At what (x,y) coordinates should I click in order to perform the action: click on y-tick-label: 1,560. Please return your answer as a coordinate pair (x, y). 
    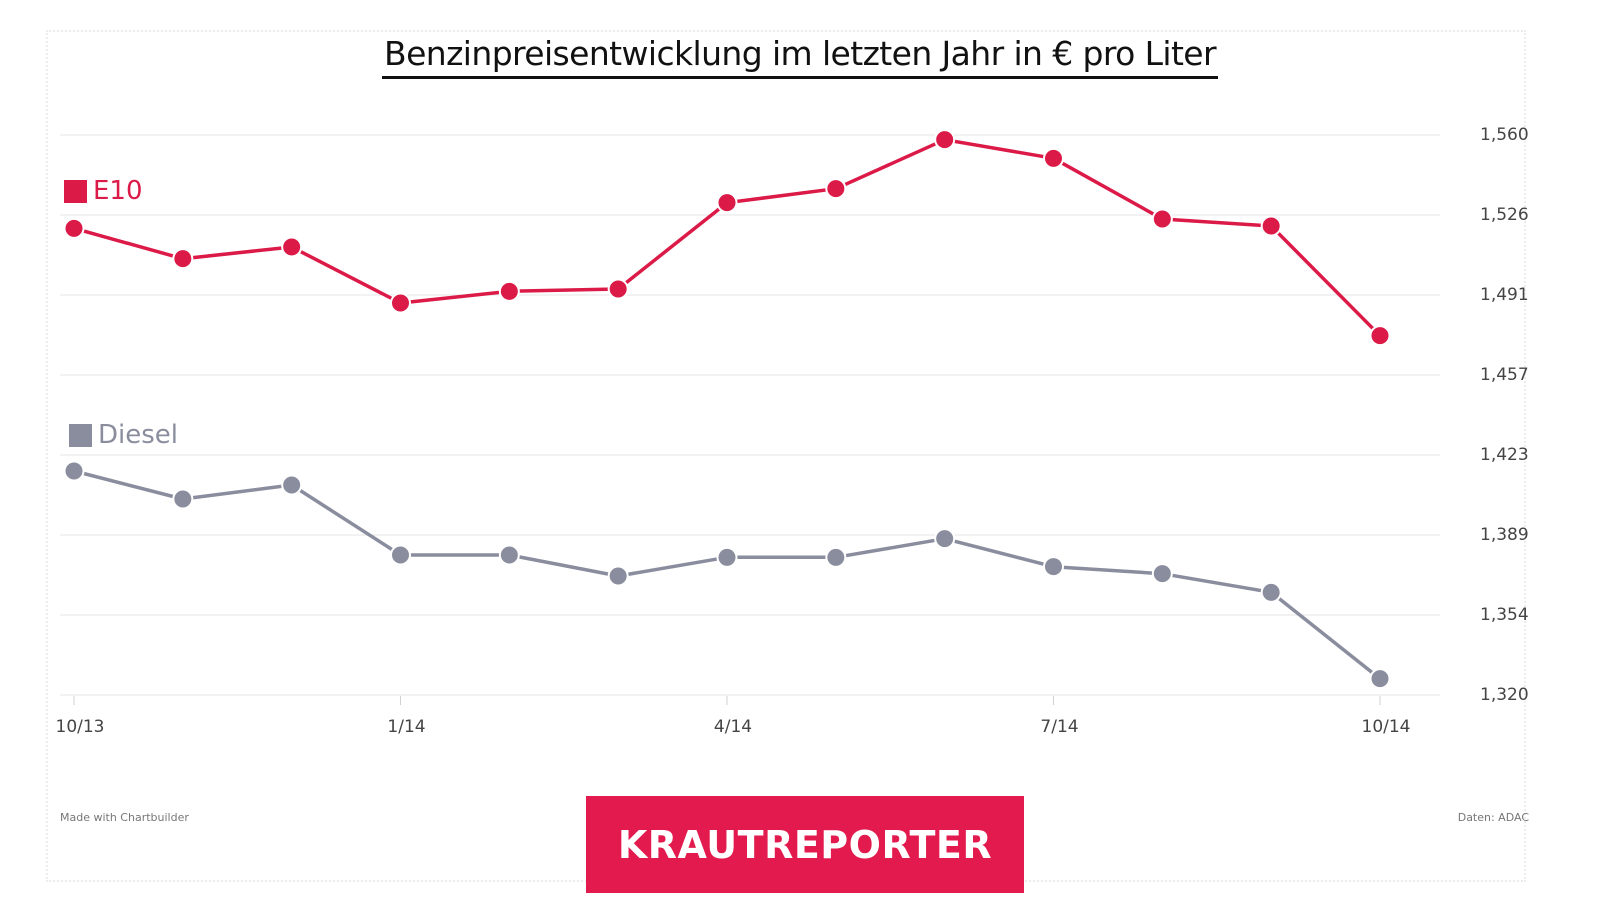
    Looking at the image, I should click on (1504, 135).